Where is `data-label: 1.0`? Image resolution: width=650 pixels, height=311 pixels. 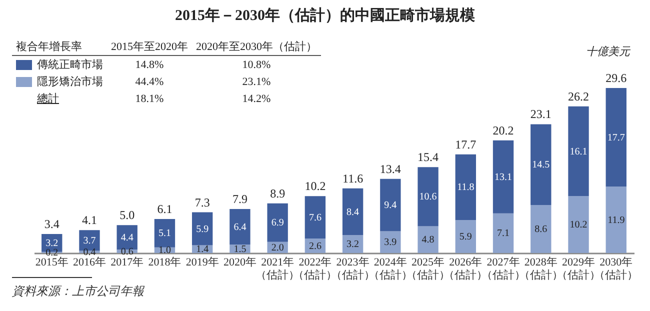 data-label: 1.0 is located at coordinates (164, 250).